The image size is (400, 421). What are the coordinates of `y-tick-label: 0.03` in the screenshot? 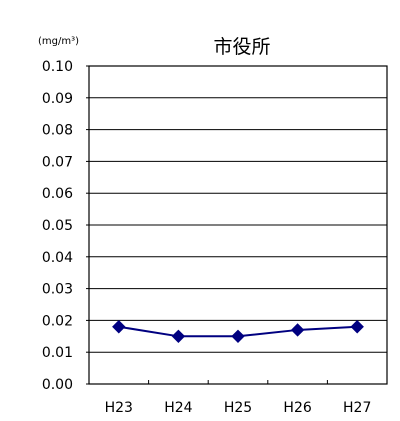 It's located at (57, 290).